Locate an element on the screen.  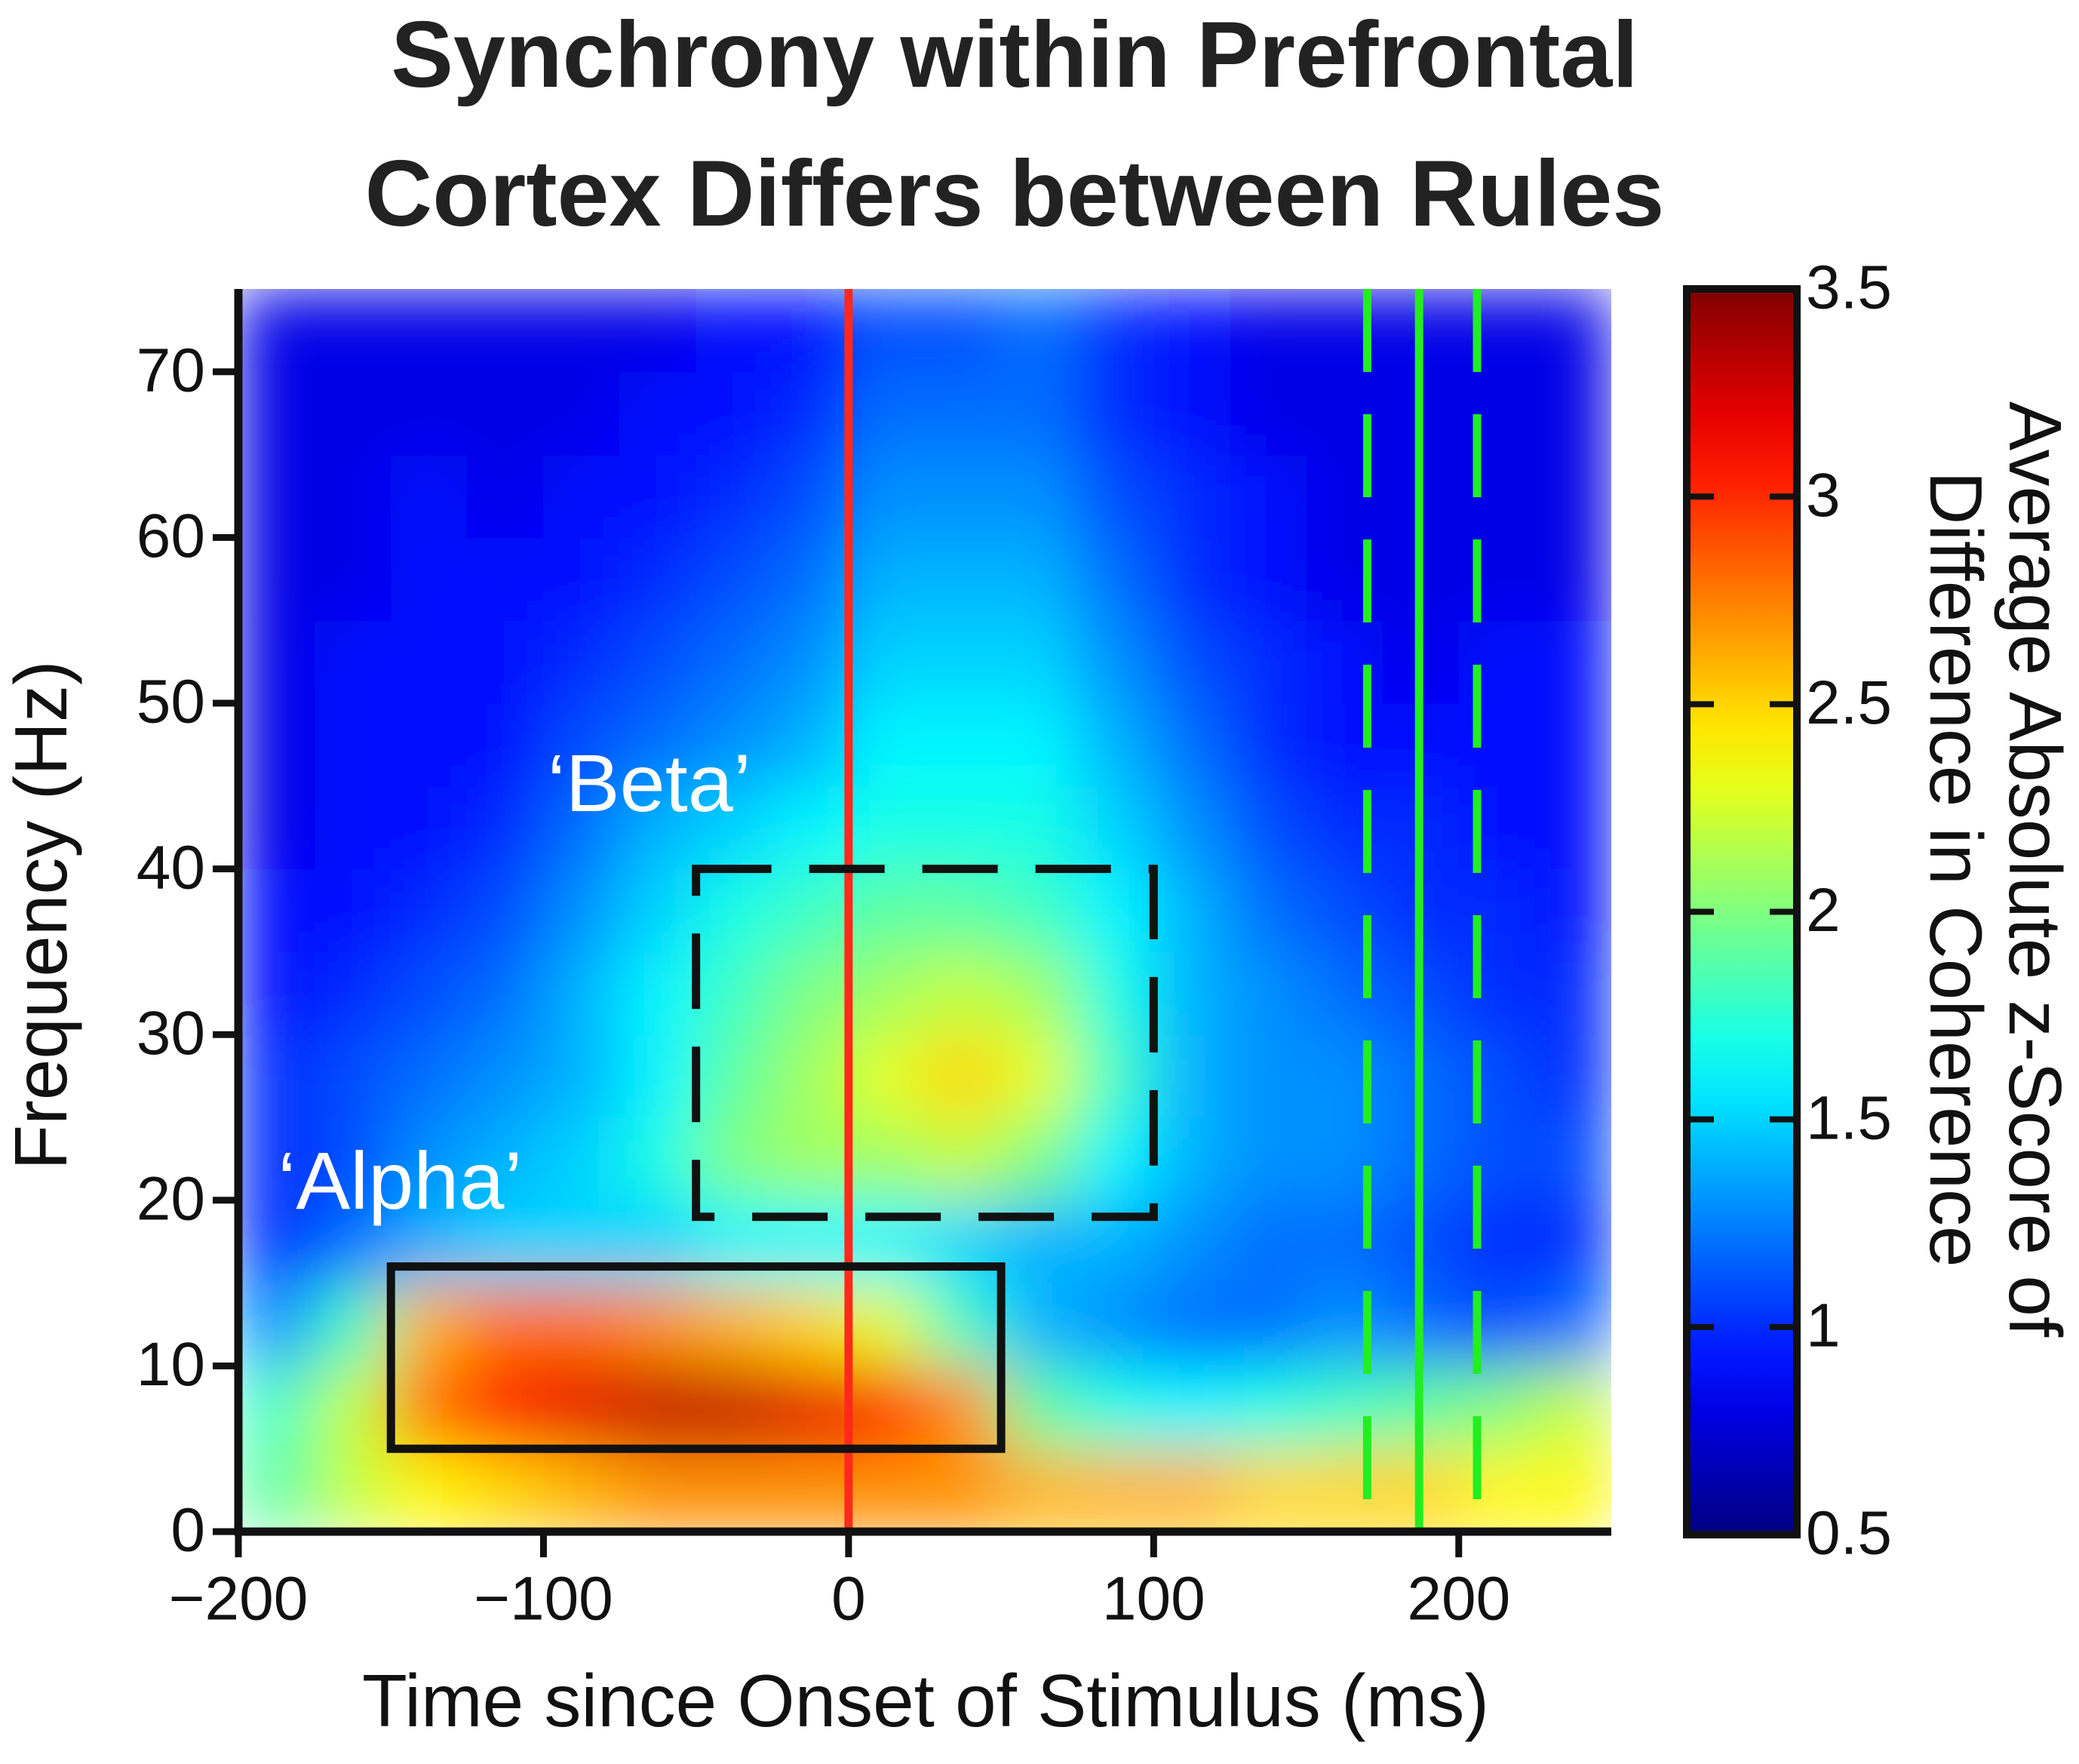
y-tick-label: 70 is located at coordinates (171, 370).